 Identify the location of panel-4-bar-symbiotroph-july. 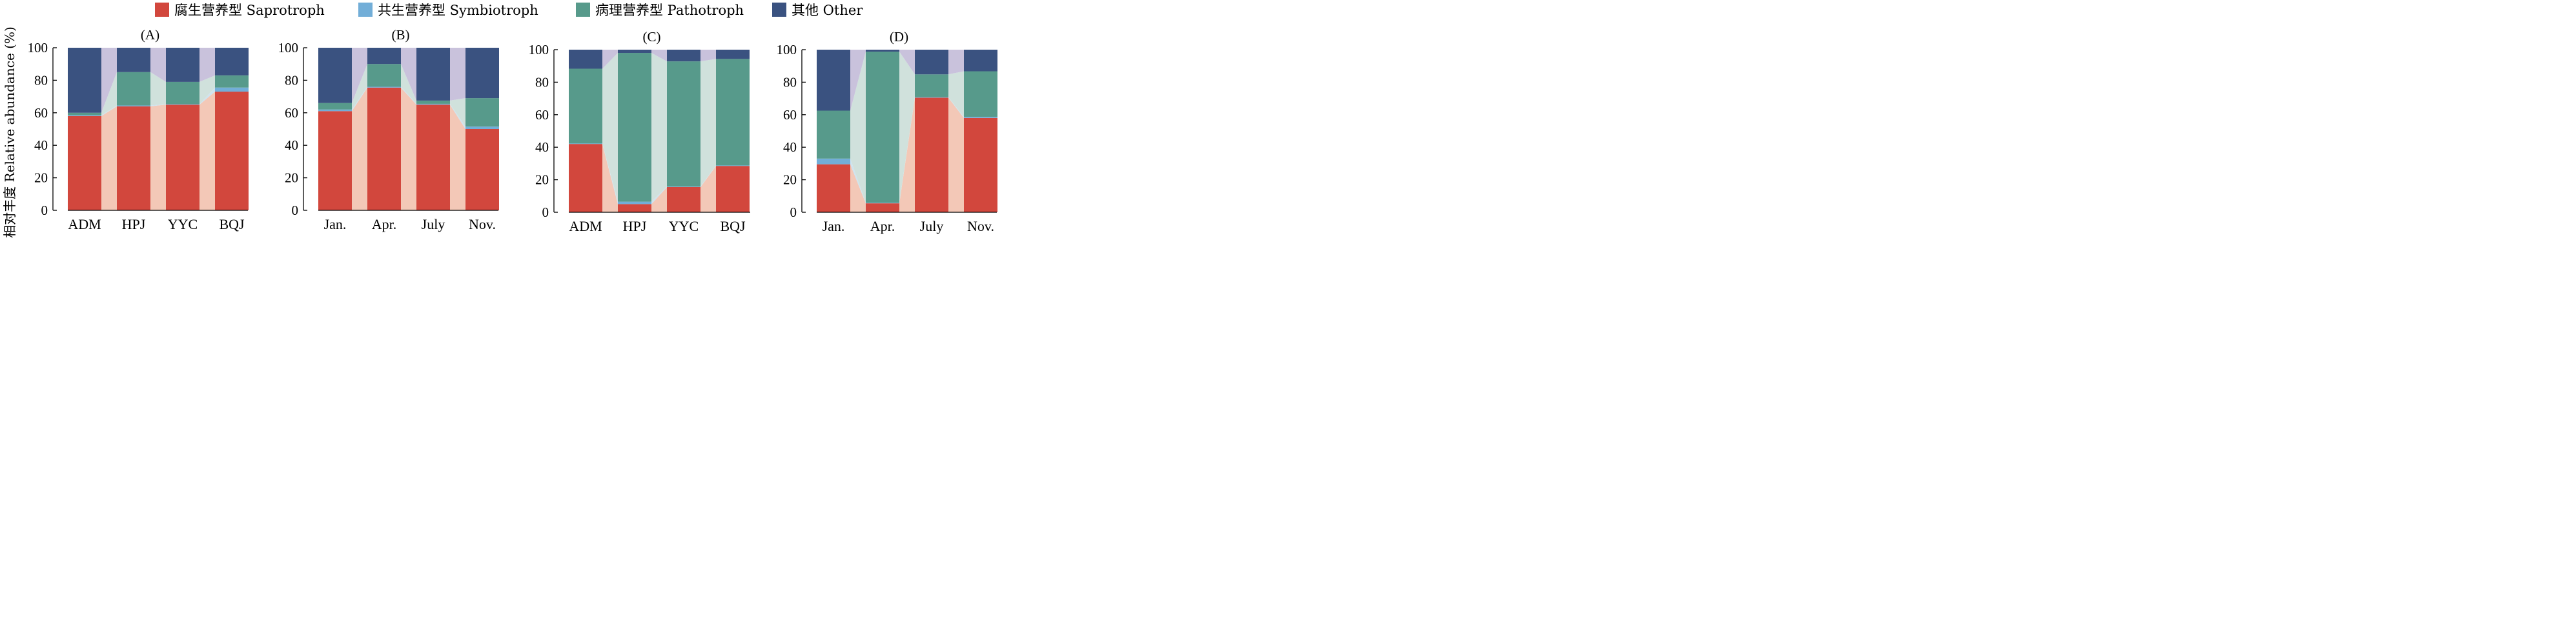
(931, 97).